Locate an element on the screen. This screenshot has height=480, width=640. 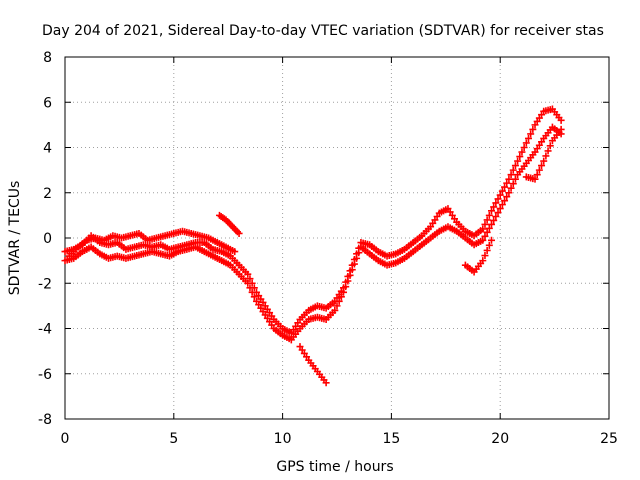
y-axis-tick-labels: -8 -6 -4 -2 0 2 4 6 8 is located at coordinates (45, 239).